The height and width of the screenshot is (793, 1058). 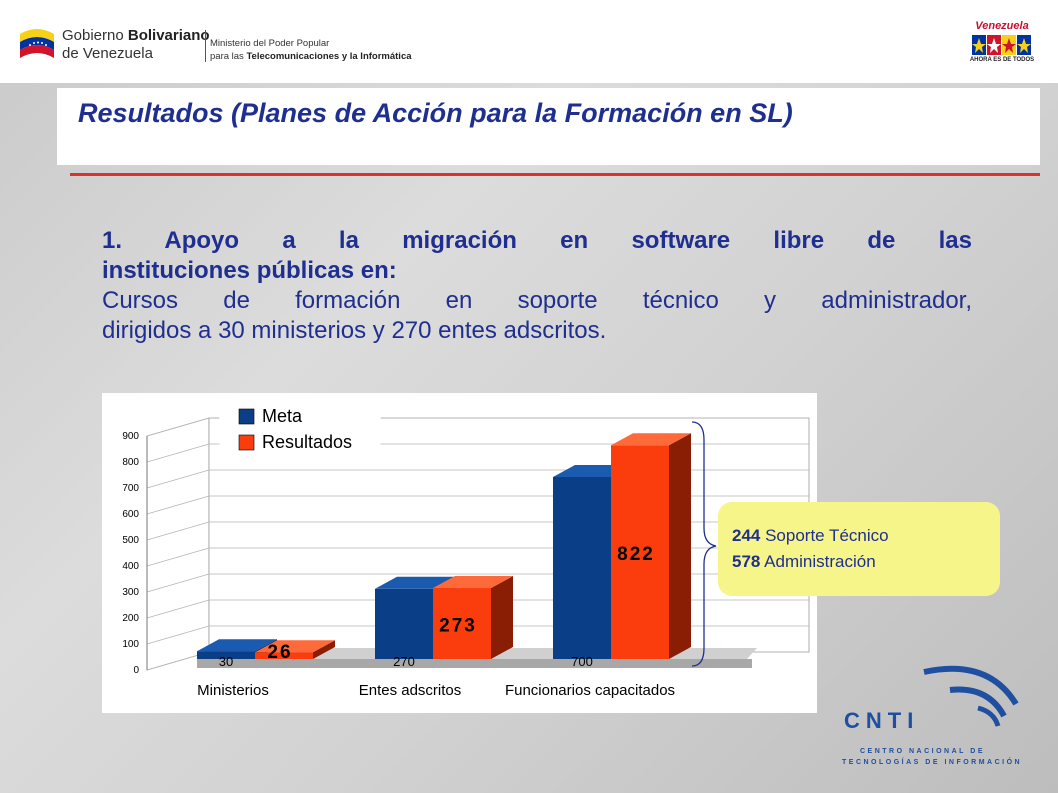 What do you see at coordinates (804, 561) in the screenshot?
I see `callout-line2: 578 Administración` at bounding box center [804, 561].